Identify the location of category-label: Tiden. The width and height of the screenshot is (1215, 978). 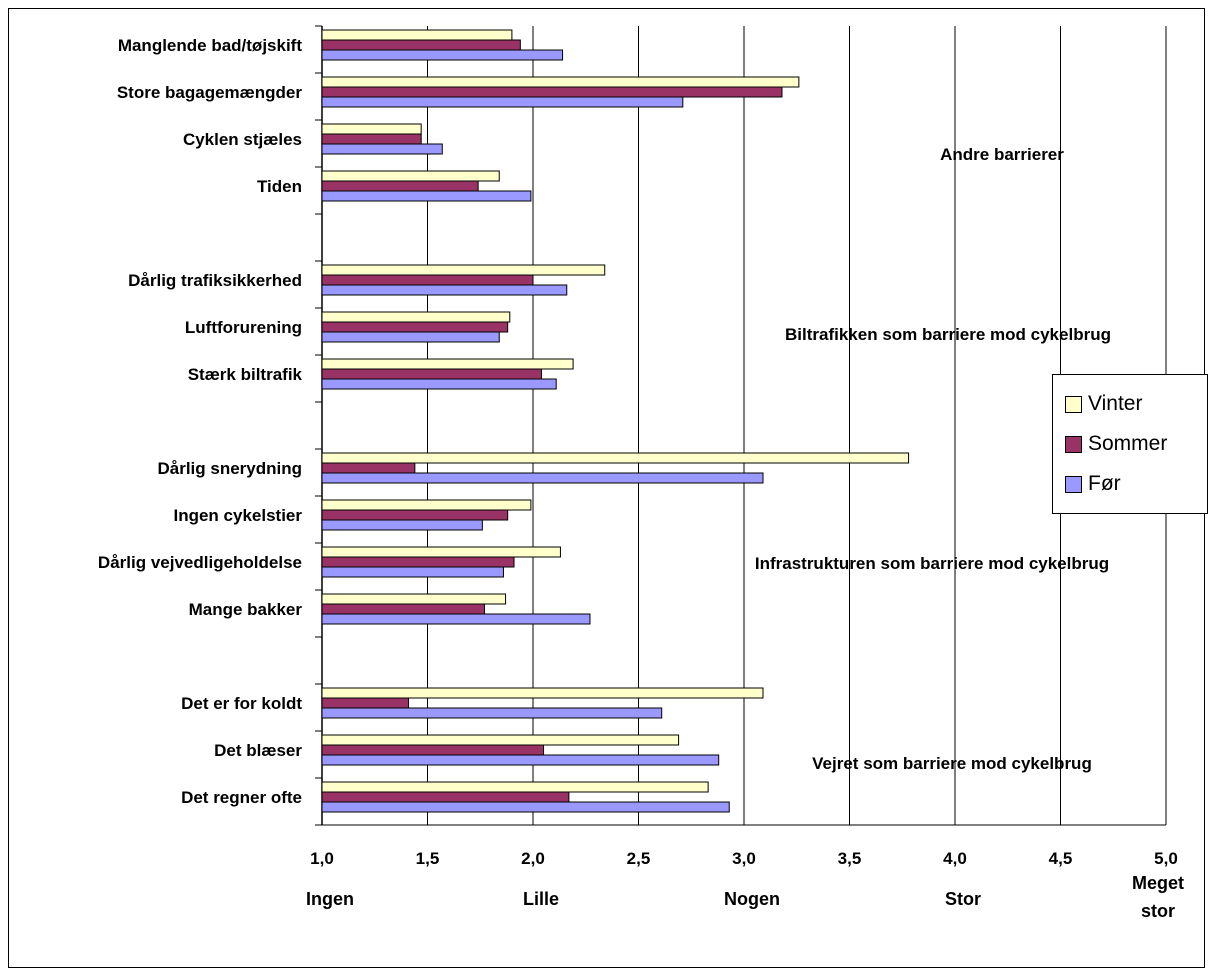
(279, 186).